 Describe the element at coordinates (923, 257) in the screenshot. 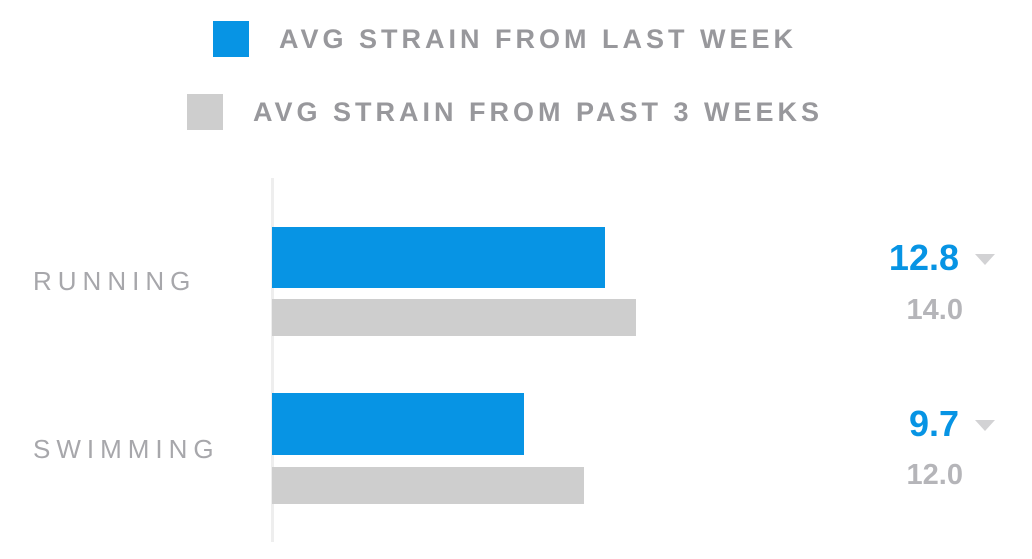

I see `value-running-current-text: 12.8` at that location.